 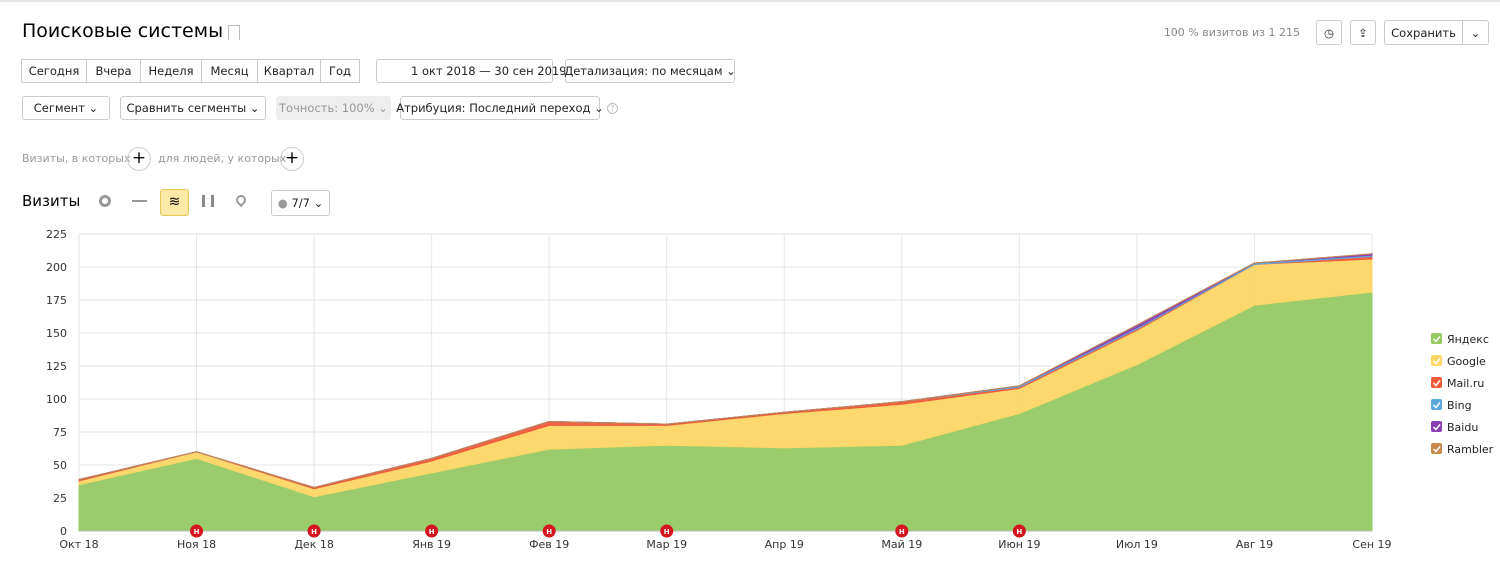 What do you see at coordinates (208, 201) in the screenshot?
I see `bar-icon` at bounding box center [208, 201].